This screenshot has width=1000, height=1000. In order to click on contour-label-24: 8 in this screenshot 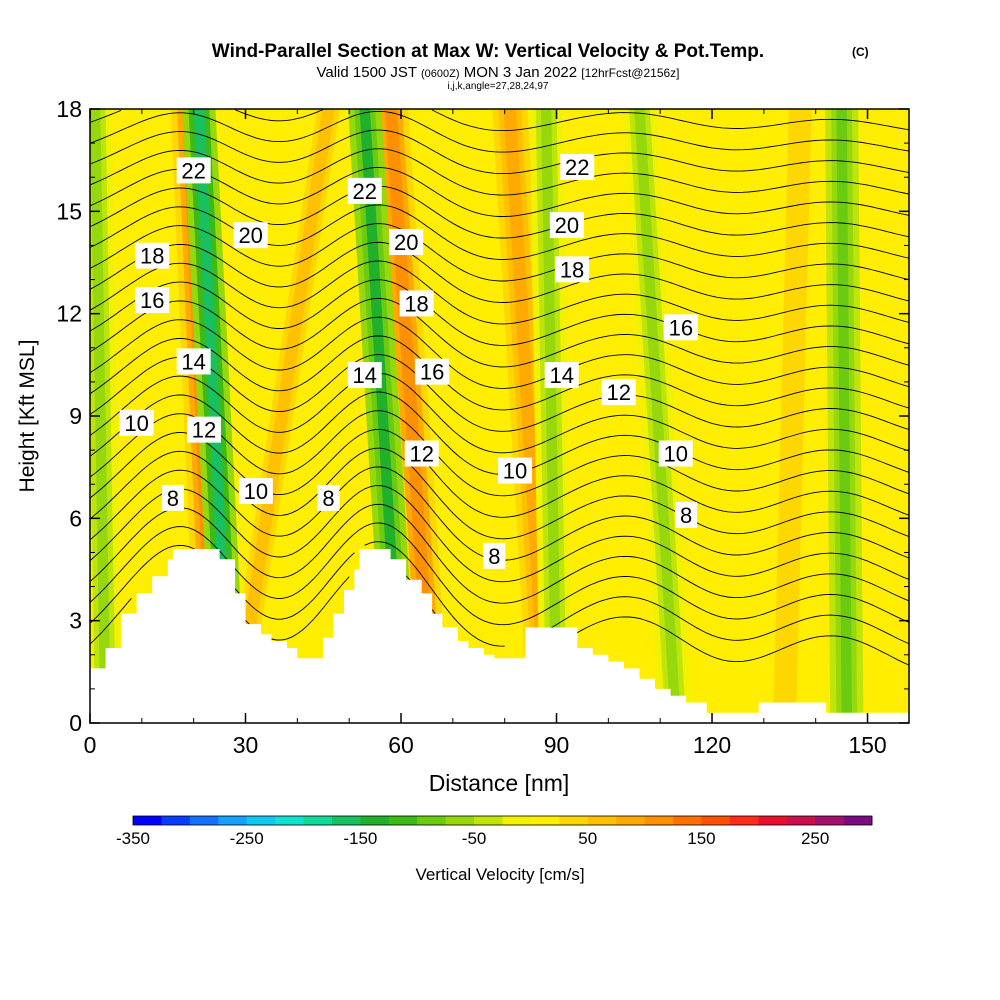, I will do `click(494, 555)`.